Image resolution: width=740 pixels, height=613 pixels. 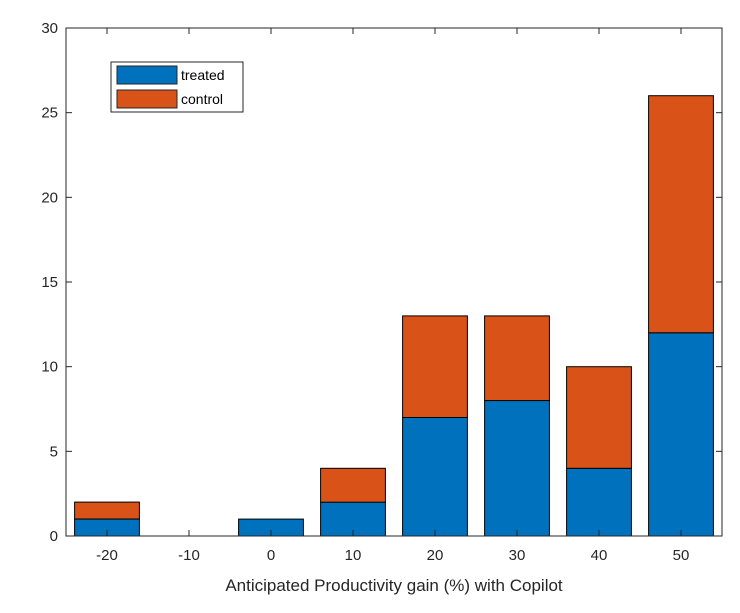 What do you see at coordinates (49, 282) in the screenshot?
I see `y-tick-label: 15` at bounding box center [49, 282].